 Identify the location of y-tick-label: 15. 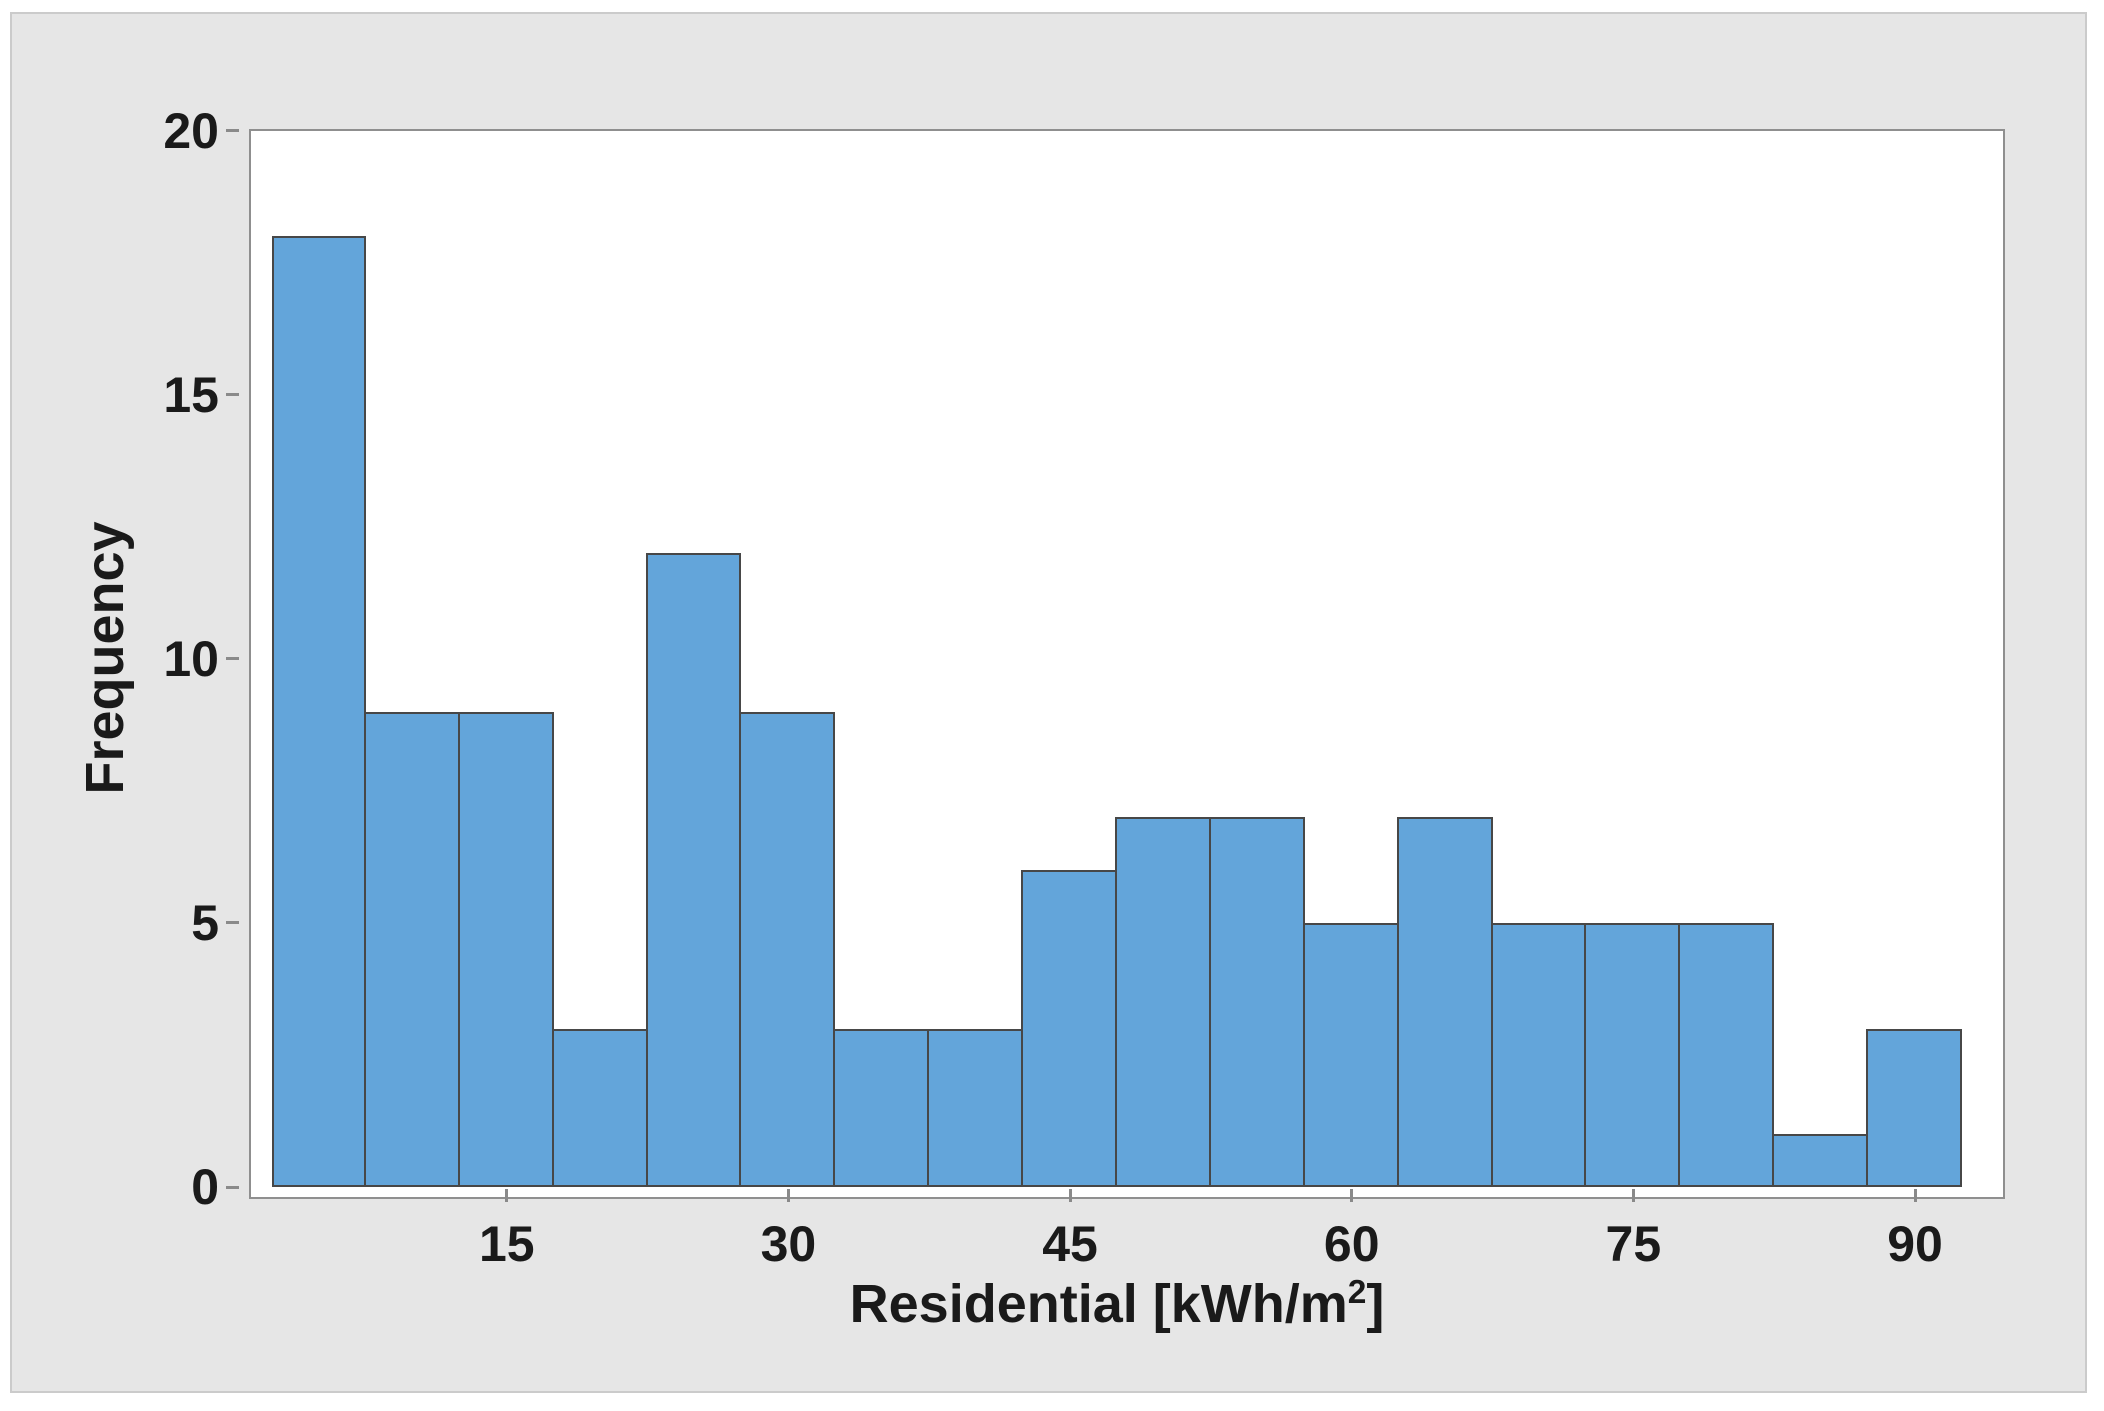
(191, 394).